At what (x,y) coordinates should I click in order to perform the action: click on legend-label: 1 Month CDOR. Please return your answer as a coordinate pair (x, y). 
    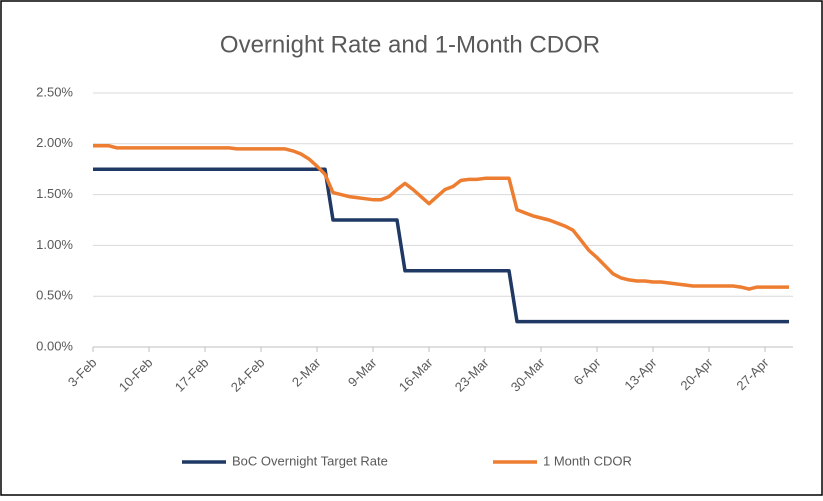
    Looking at the image, I should click on (587, 460).